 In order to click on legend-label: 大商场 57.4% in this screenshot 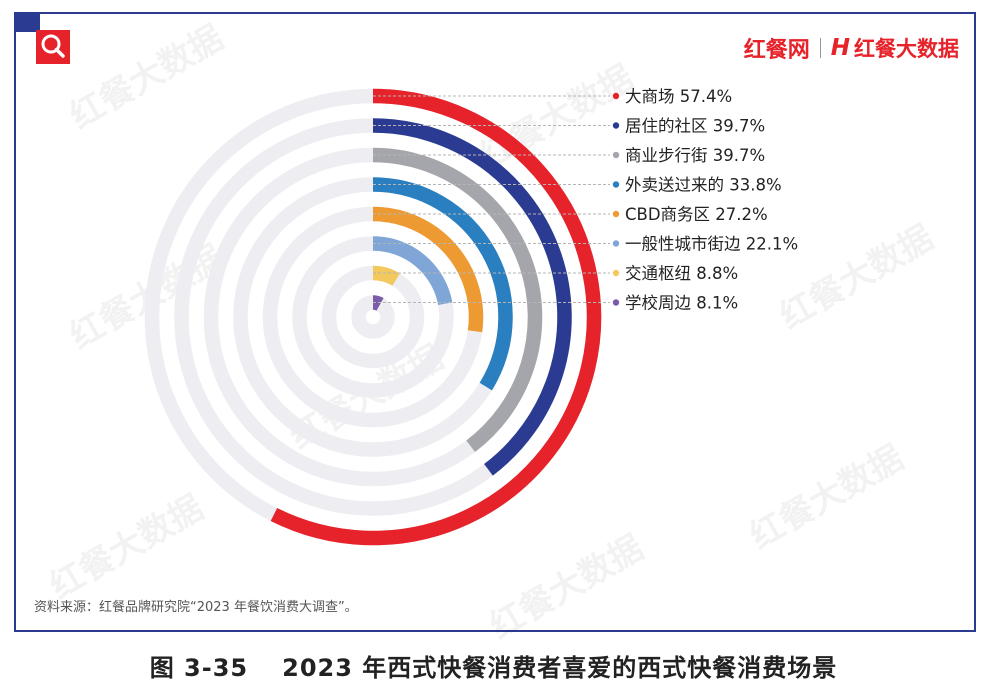, I will do `click(678, 96)`.